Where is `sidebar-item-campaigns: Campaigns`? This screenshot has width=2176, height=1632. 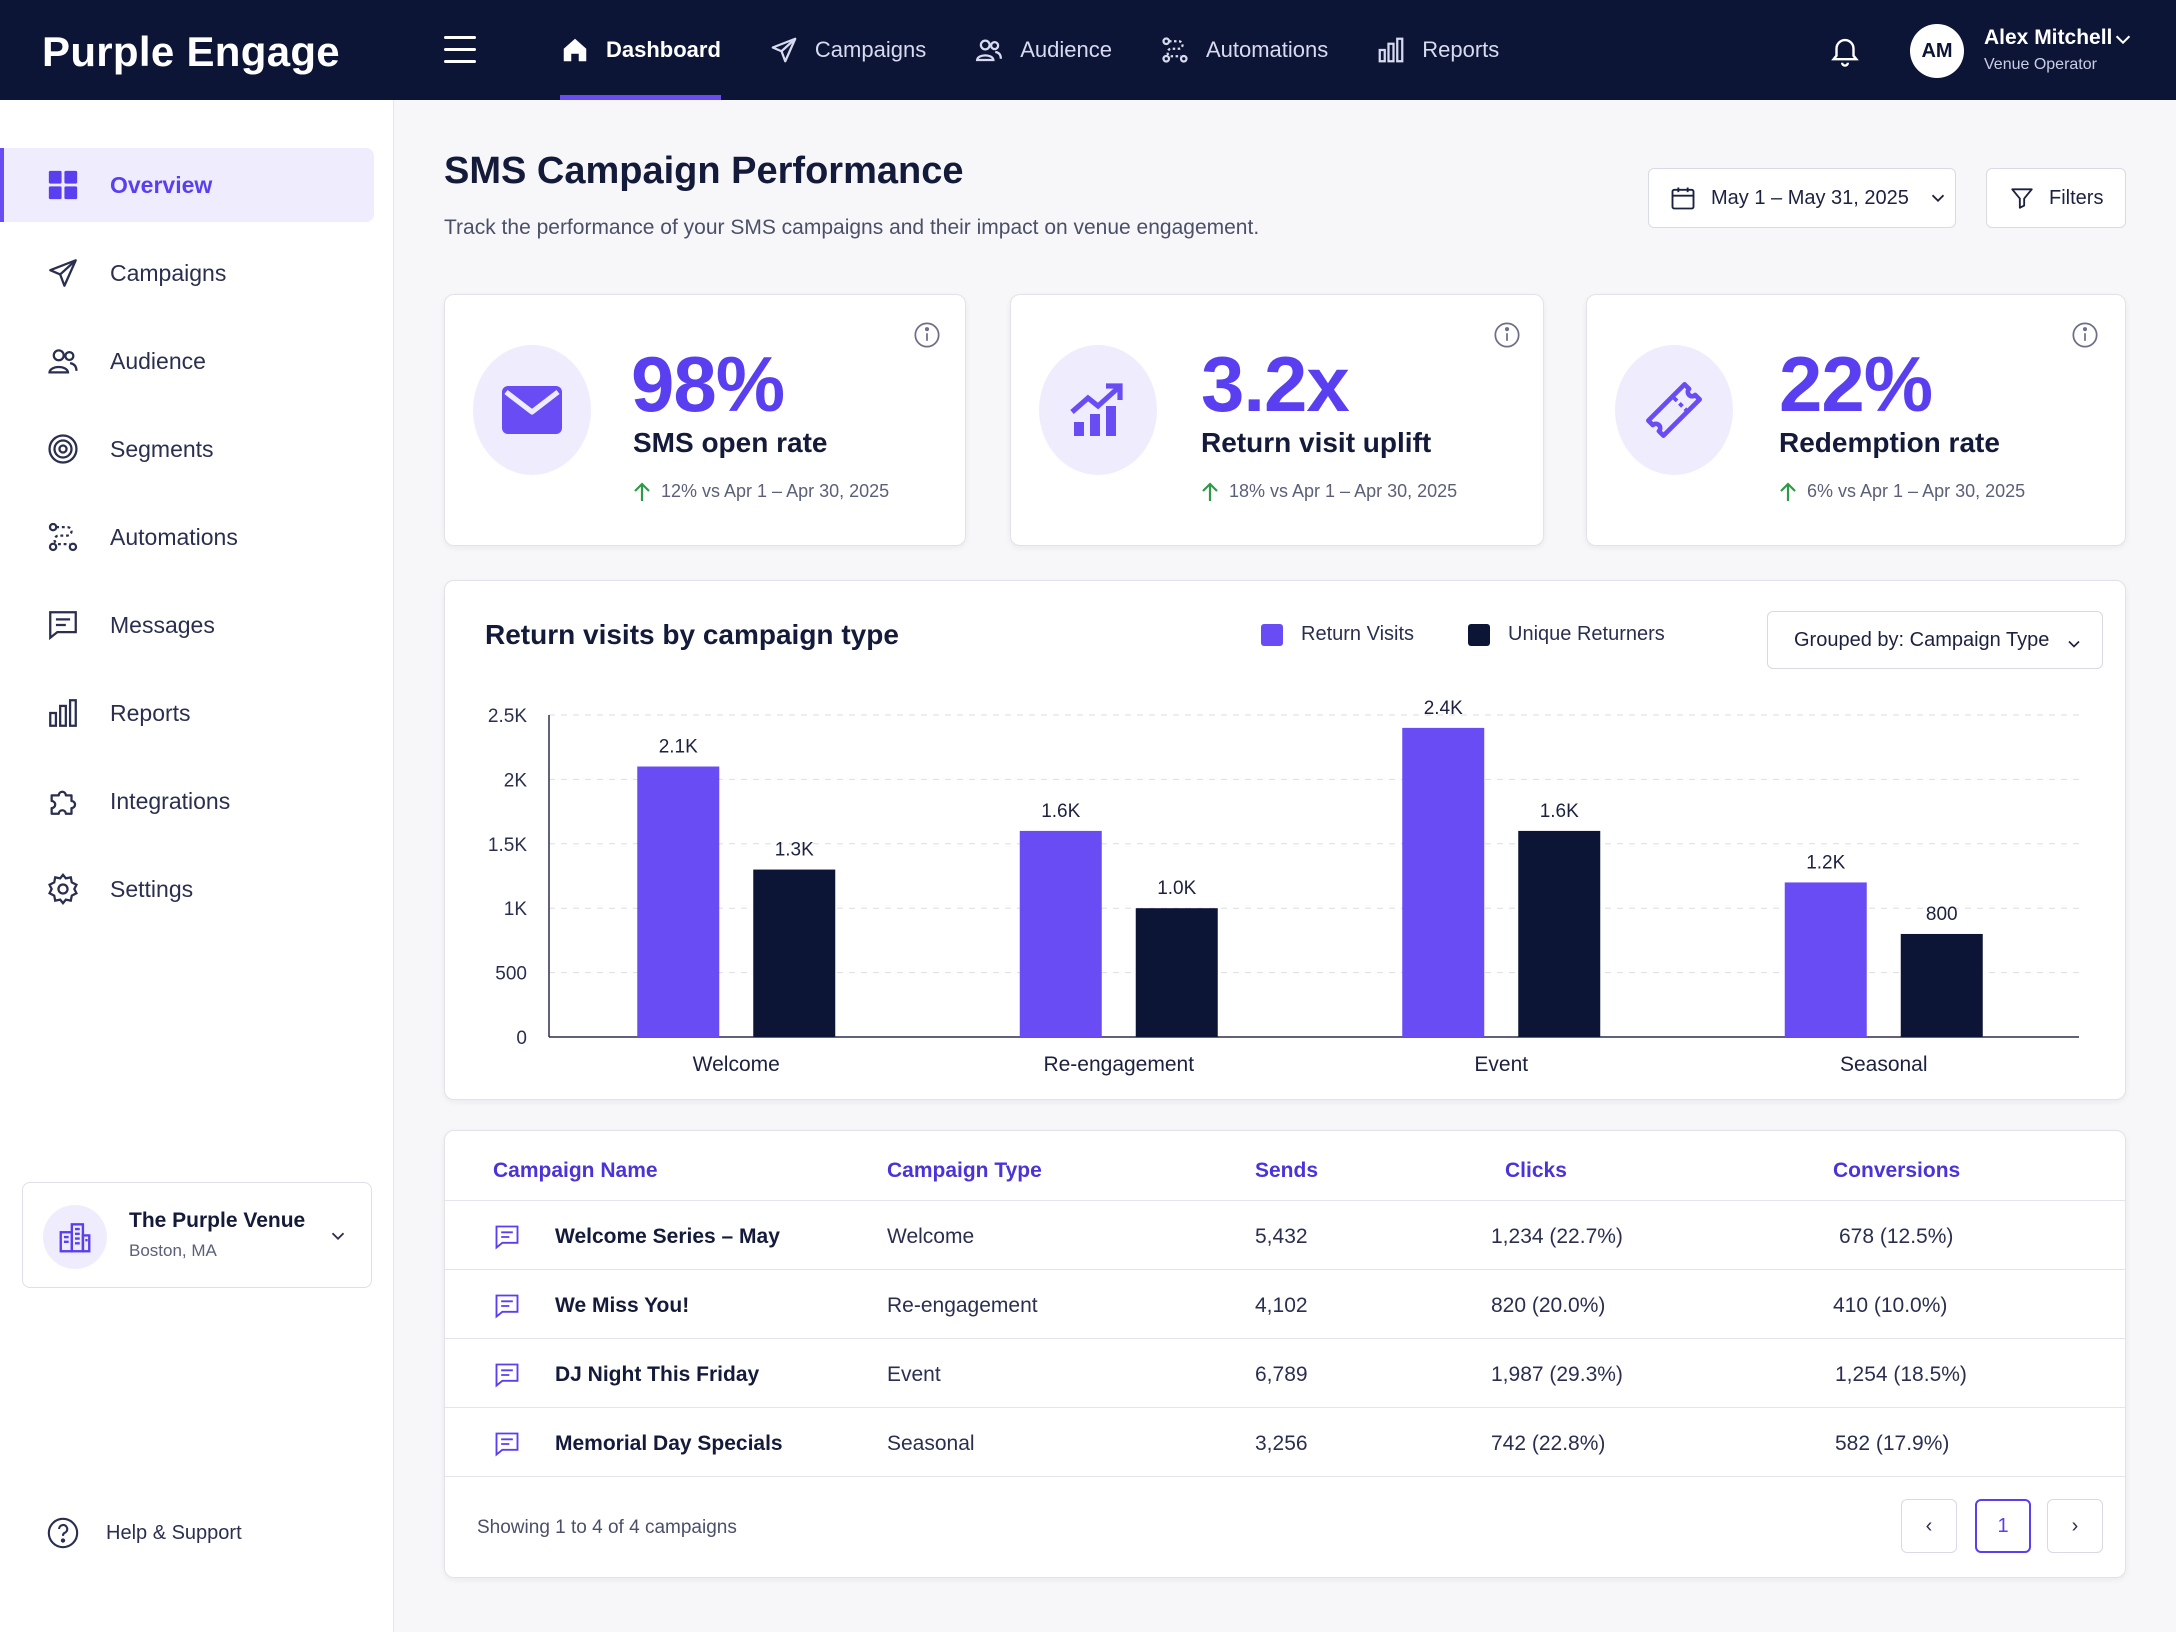
sidebar-item-campaigns: Campaigns is located at coordinates (187, 273).